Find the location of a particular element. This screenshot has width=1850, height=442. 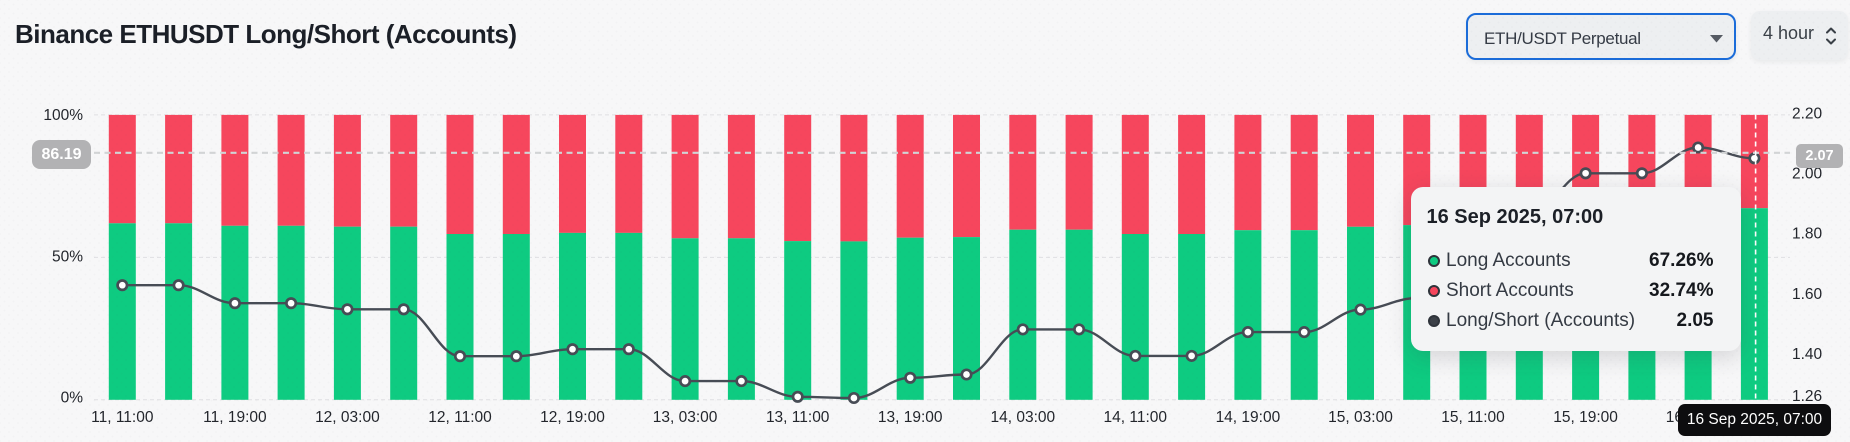

svg-text: 11, 19:00 is located at coordinates (235, 417).